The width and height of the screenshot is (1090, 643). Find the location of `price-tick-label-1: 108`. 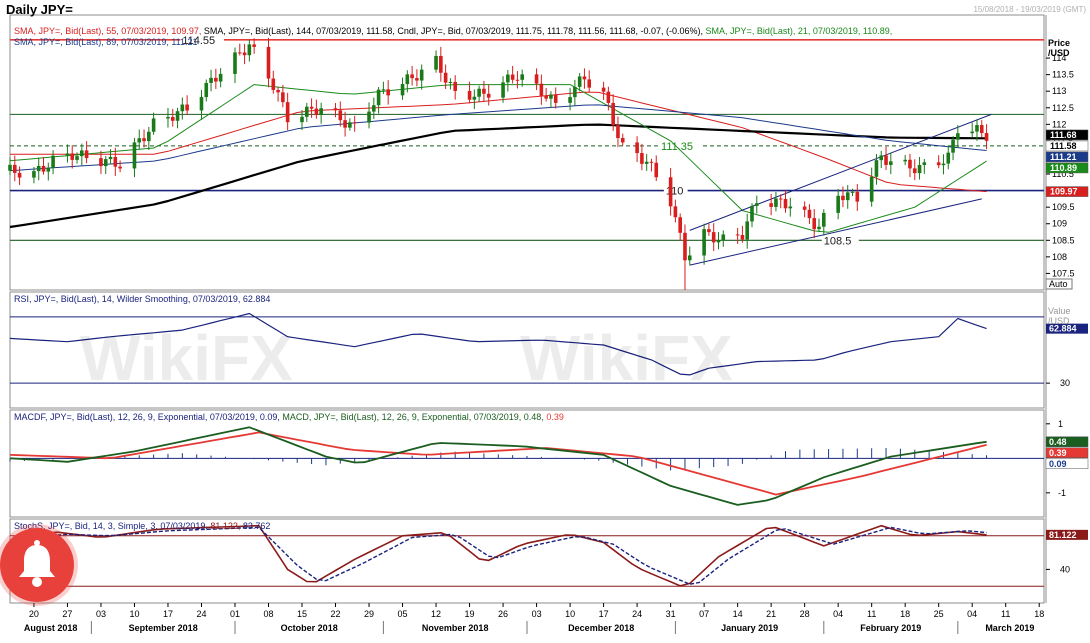

price-tick-label-1: 108 is located at coordinates (1059, 257).